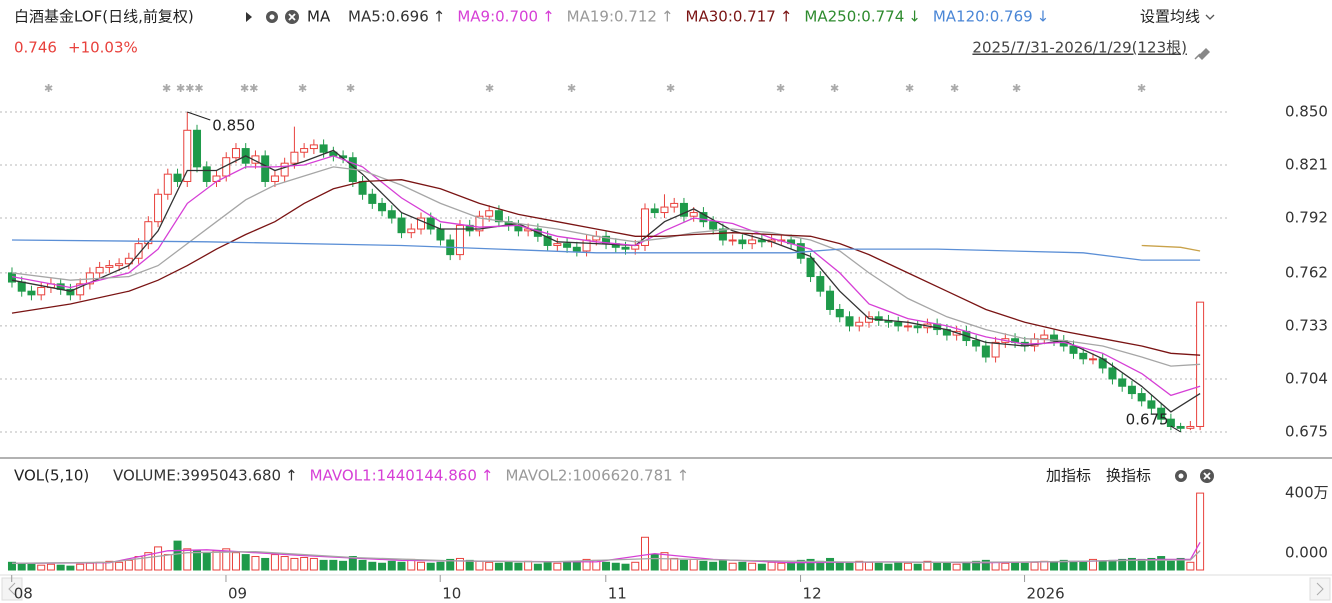 This screenshot has width=1332, height=603. Describe the element at coordinates (35, 48) in the screenshot. I see `last-price: 0.746` at that location.